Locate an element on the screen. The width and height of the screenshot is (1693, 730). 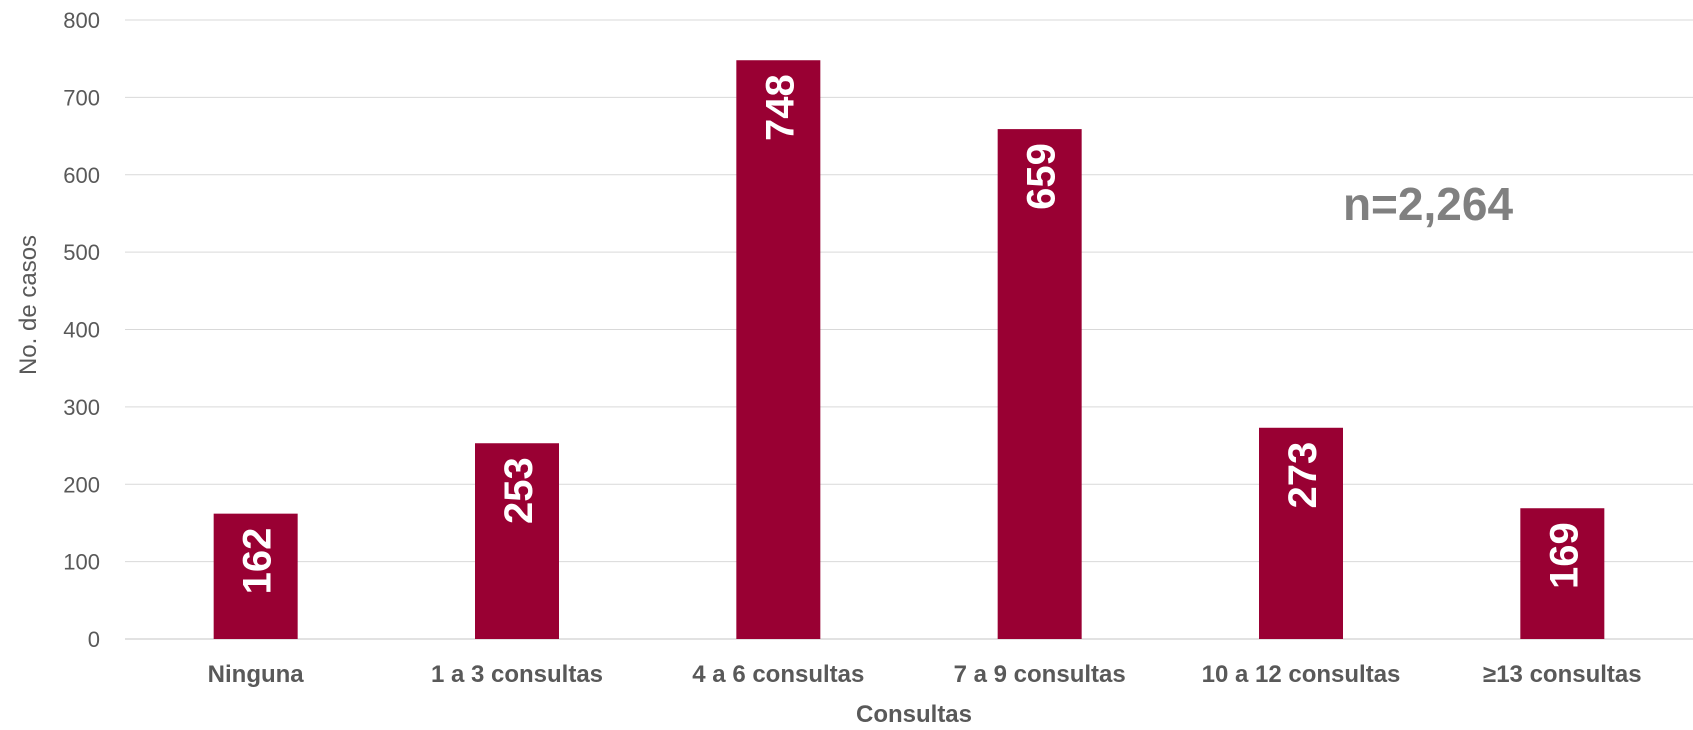
y-tick-label: 400 is located at coordinates (81, 330).